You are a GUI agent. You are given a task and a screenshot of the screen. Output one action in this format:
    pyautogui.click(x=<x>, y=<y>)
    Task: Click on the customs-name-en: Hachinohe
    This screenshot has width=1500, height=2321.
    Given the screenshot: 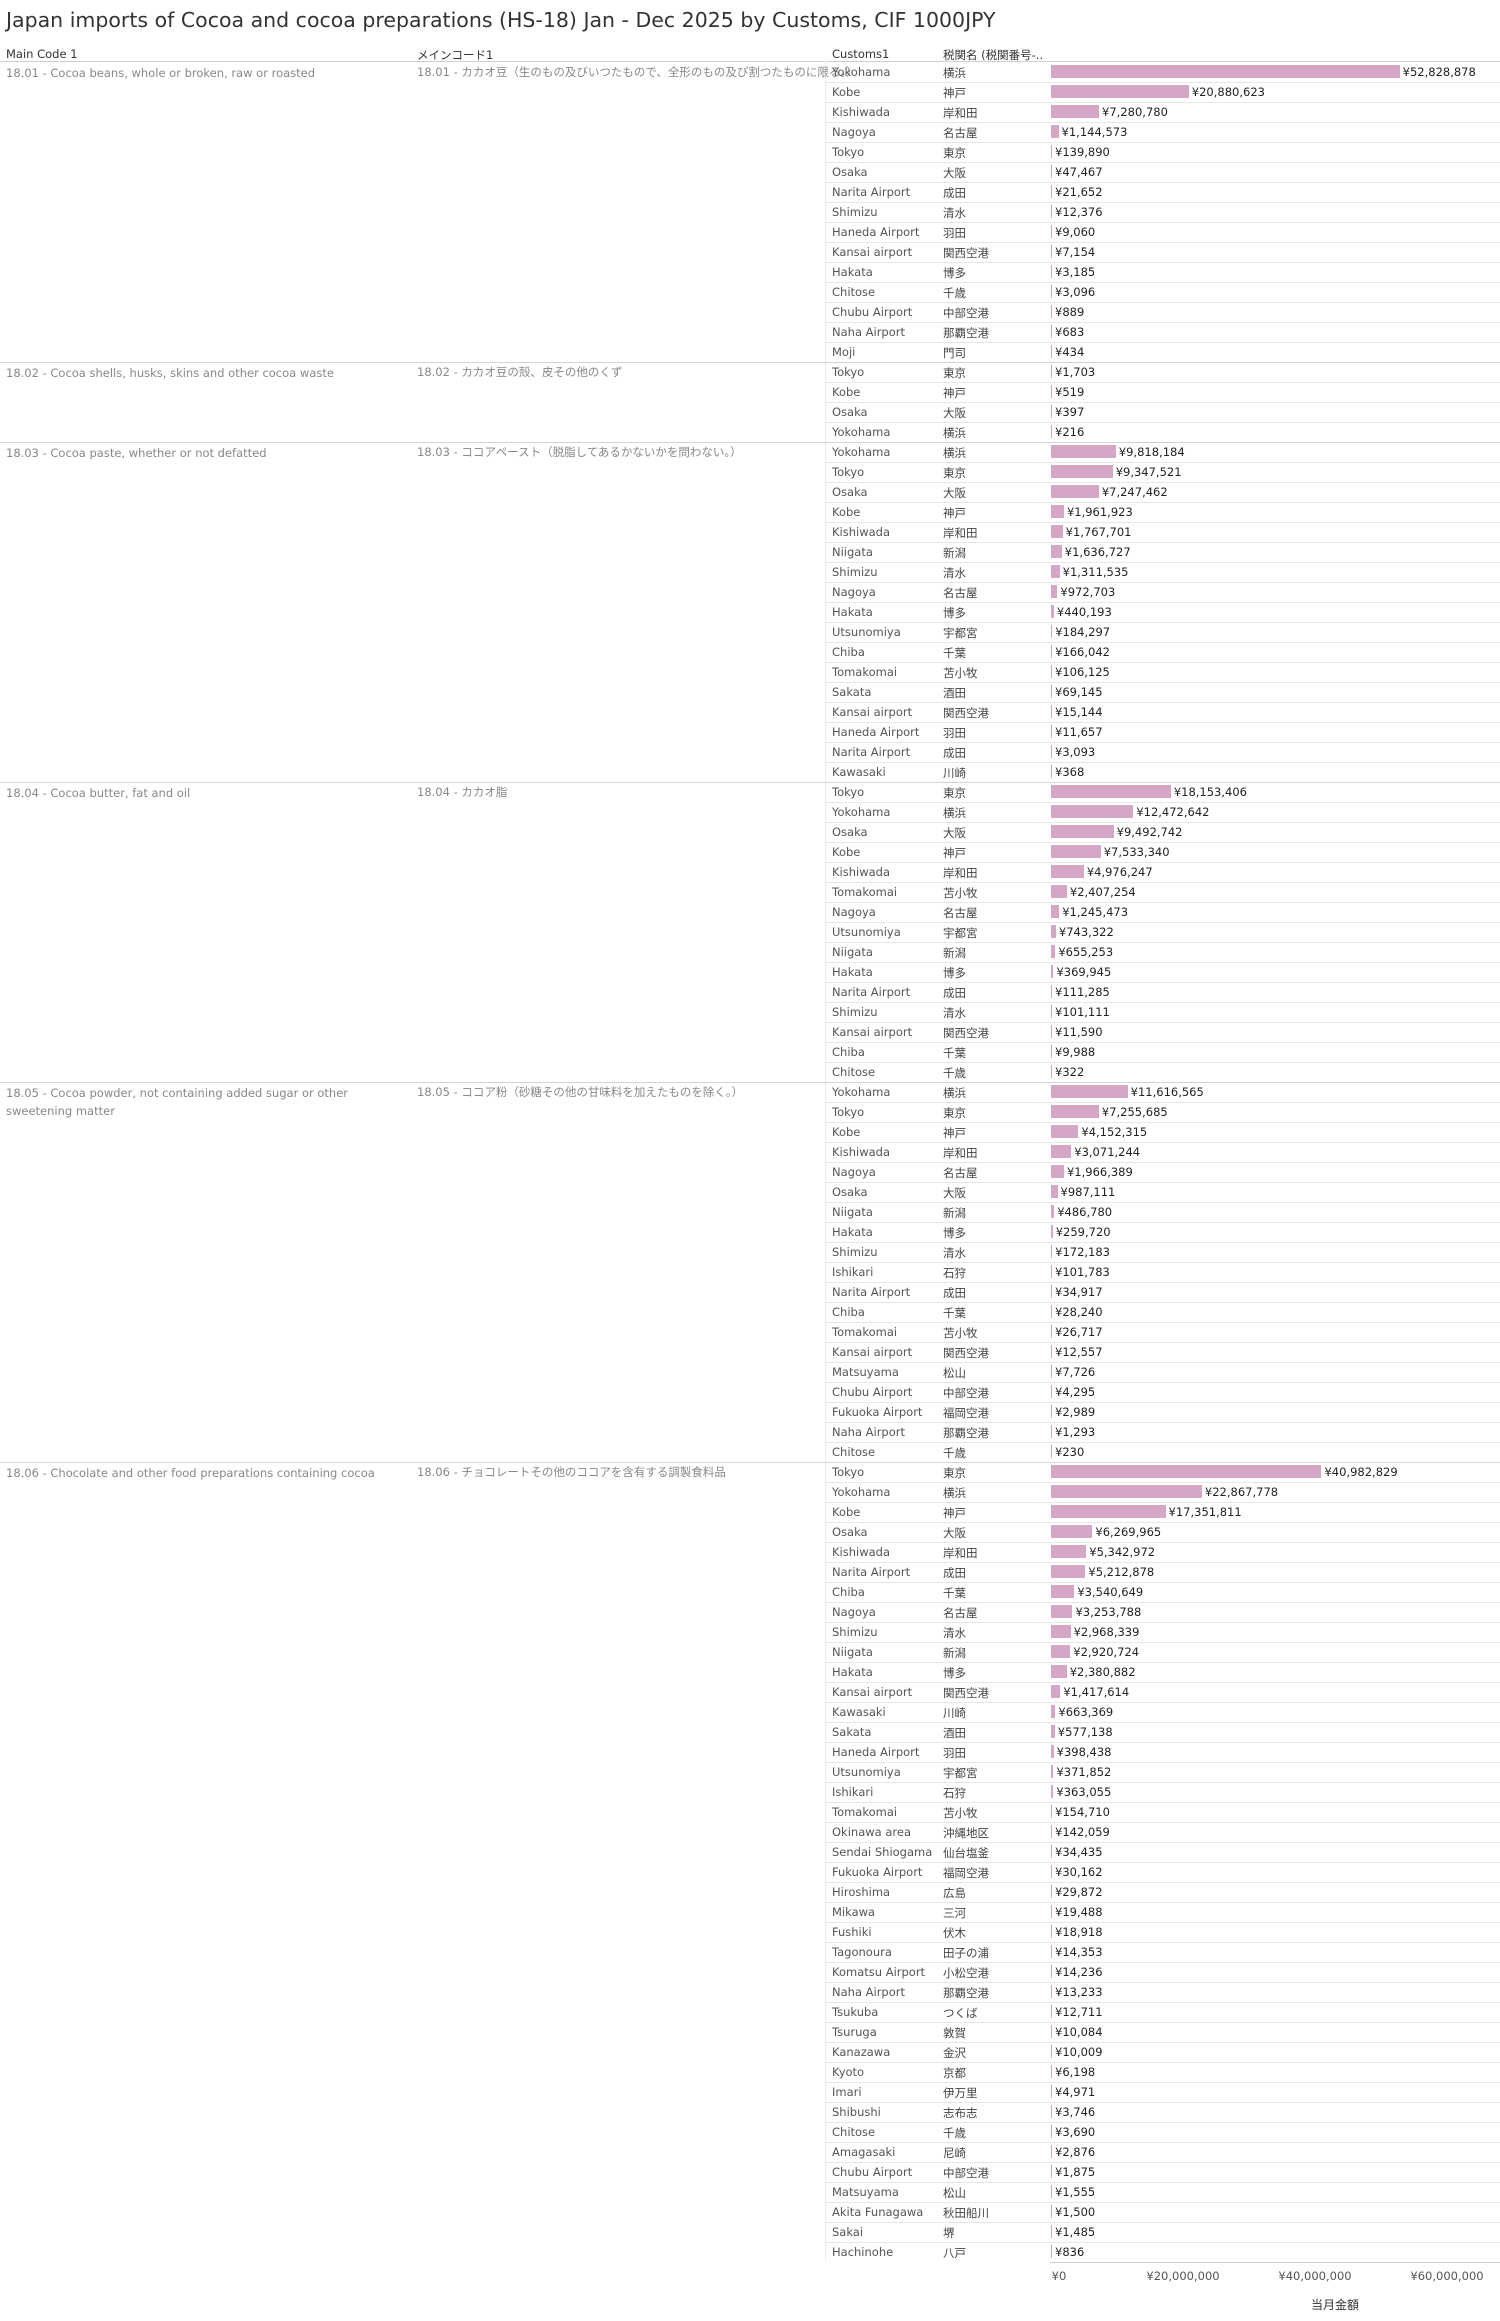 What is the action you would take?
    pyautogui.click(x=863, y=2252)
    